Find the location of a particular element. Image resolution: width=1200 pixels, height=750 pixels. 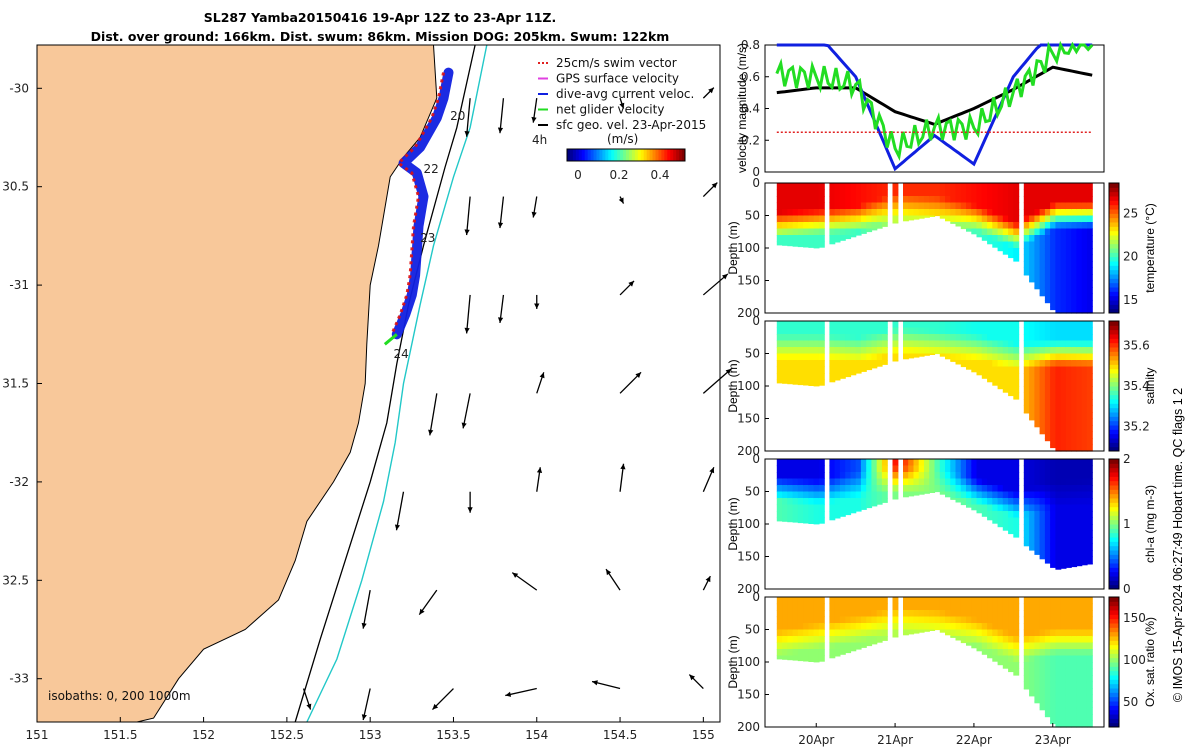

arrow-scale-label: 4h is located at coordinates (539, 140).